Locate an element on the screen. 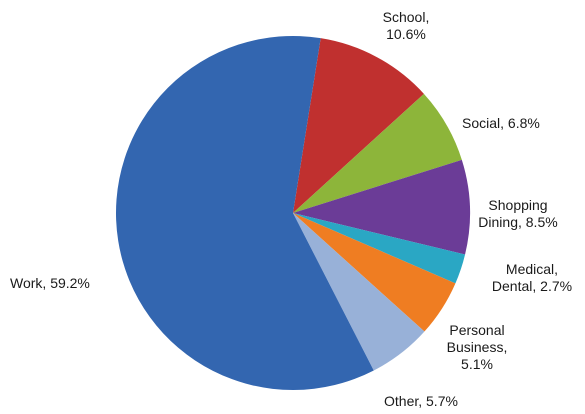  slice-label-line: 10.6% is located at coordinates (406, 34).